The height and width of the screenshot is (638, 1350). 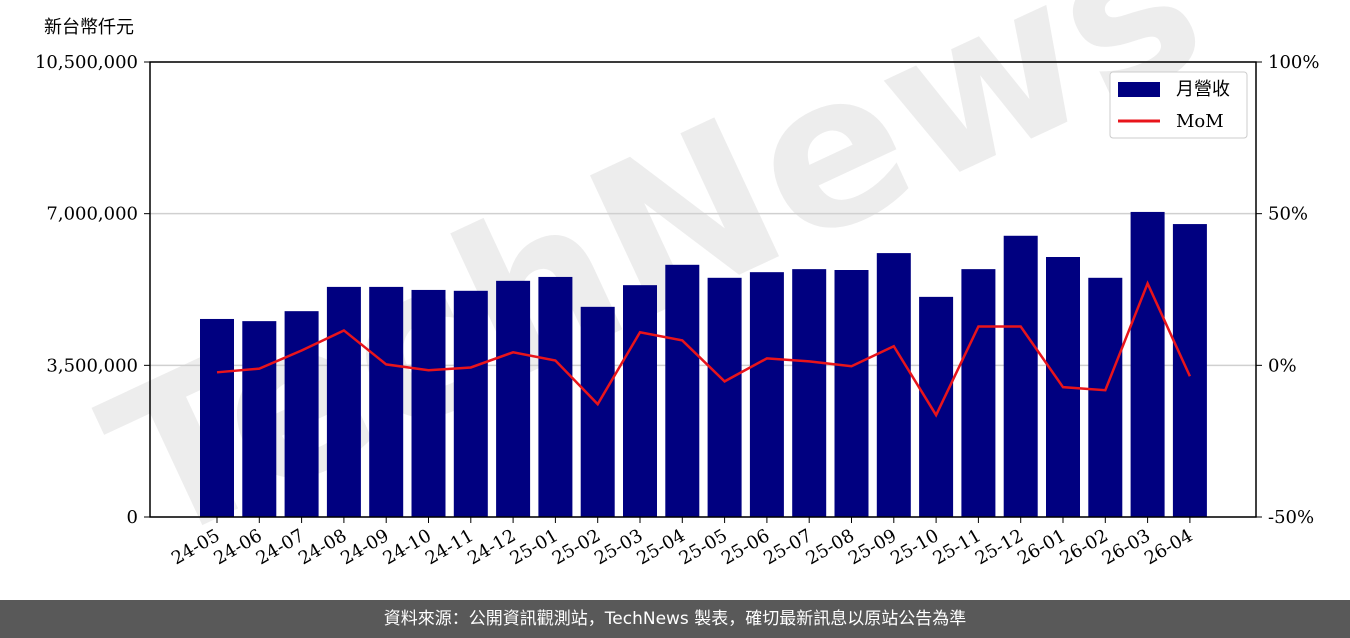 What do you see at coordinates (1139, 89) in the screenshot?
I see `legend-swatch` at bounding box center [1139, 89].